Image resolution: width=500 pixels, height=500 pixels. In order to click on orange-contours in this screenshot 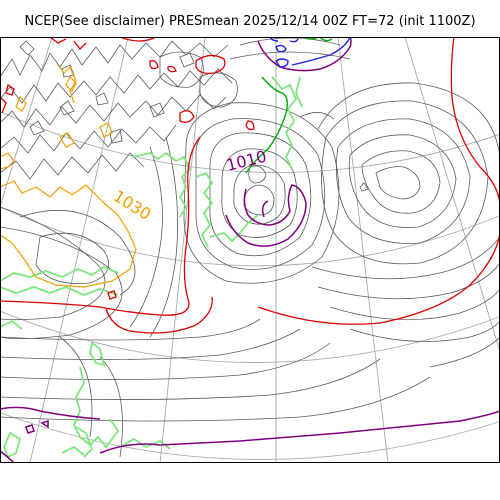, I will do `click(68, 176)`.